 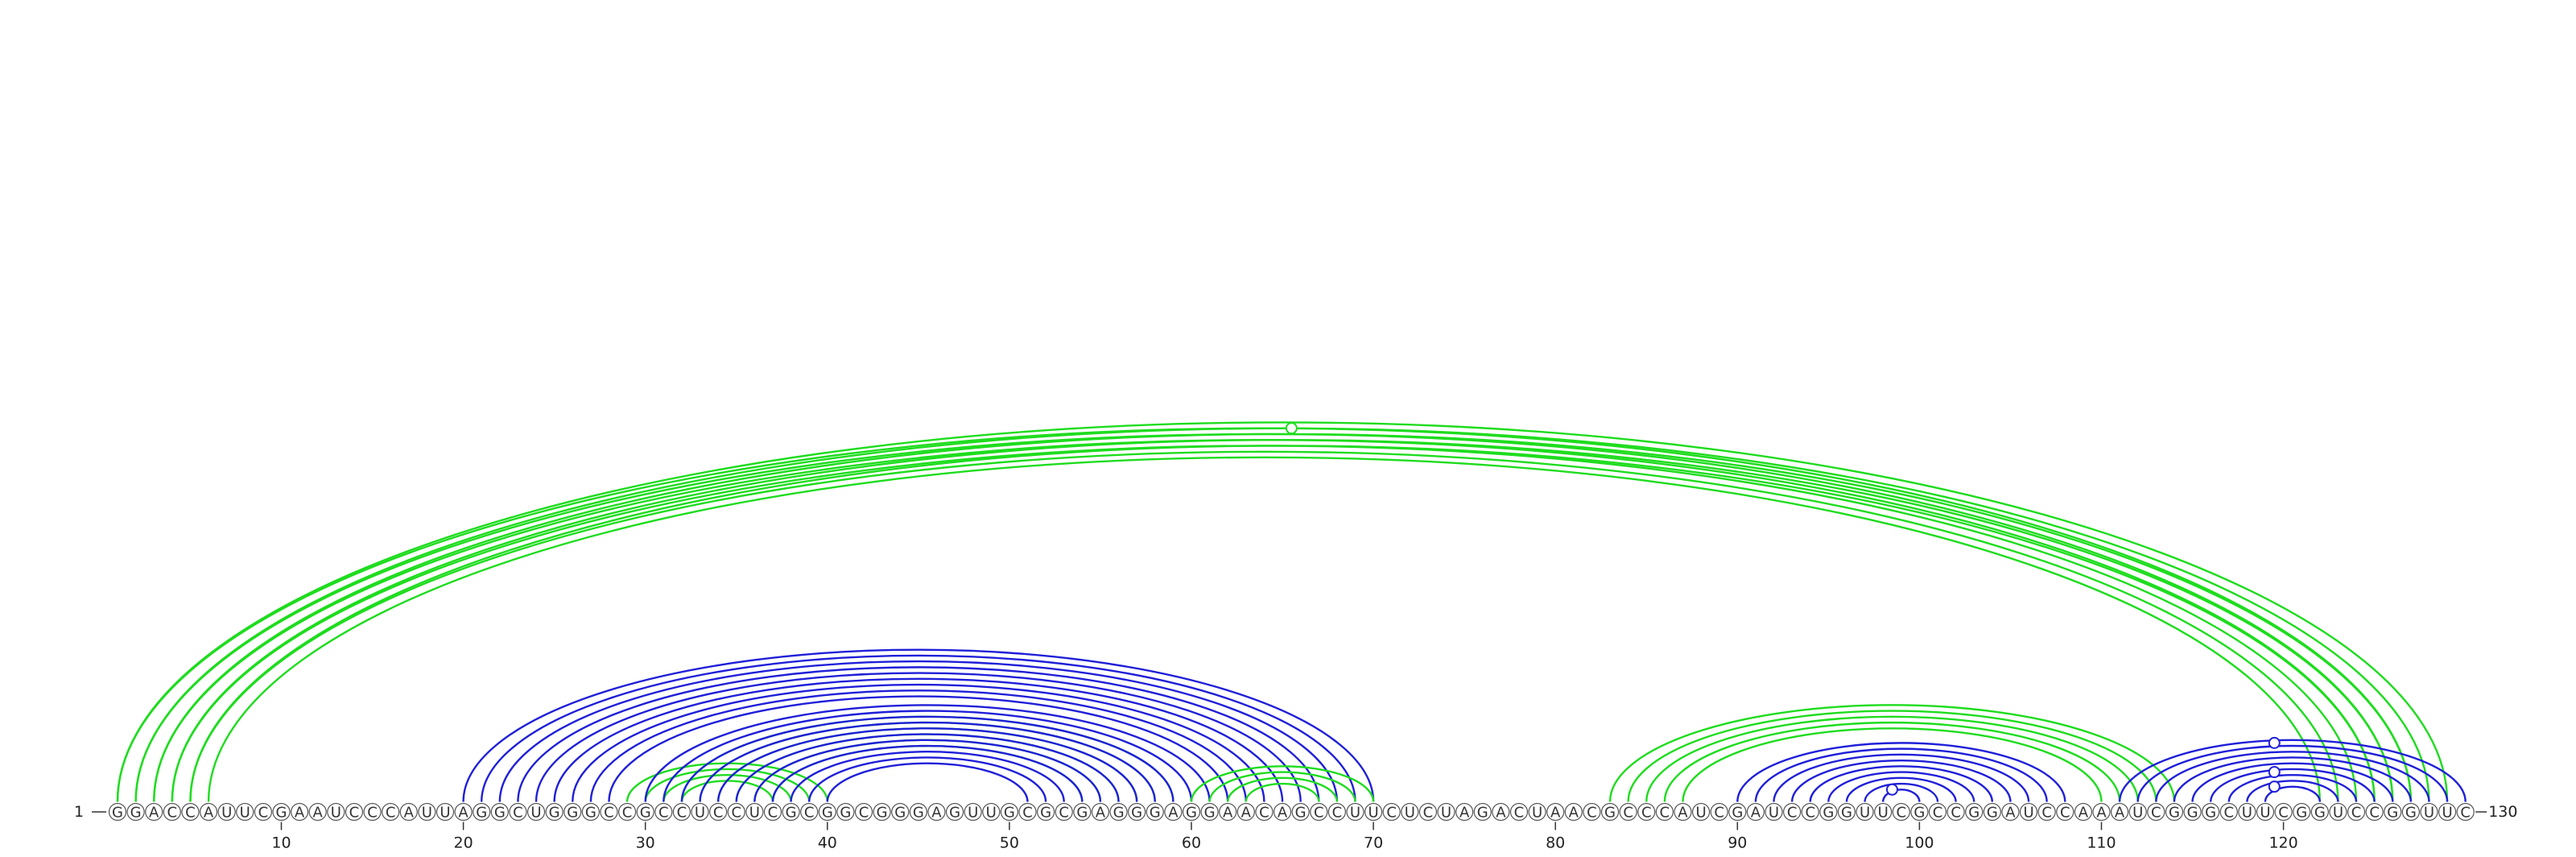 What do you see at coordinates (1373, 843) in the screenshot?
I see `tick-label: 70` at bounding box center [1373, 843].